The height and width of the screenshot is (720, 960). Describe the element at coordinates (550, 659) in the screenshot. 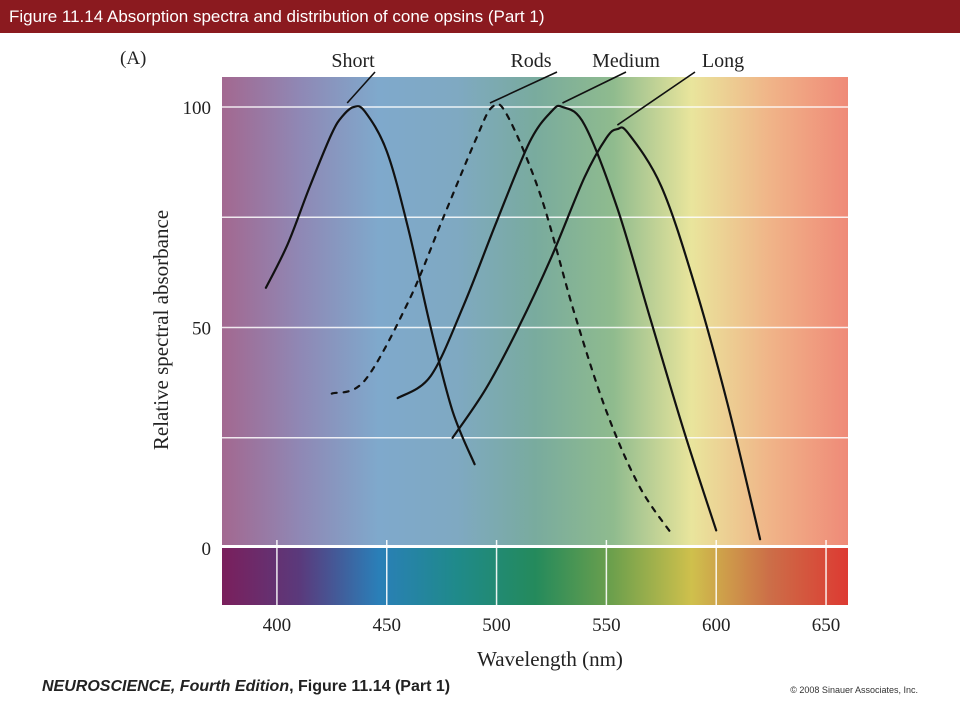

I see `x-axis-label: Wavelength (nm)` at that location.